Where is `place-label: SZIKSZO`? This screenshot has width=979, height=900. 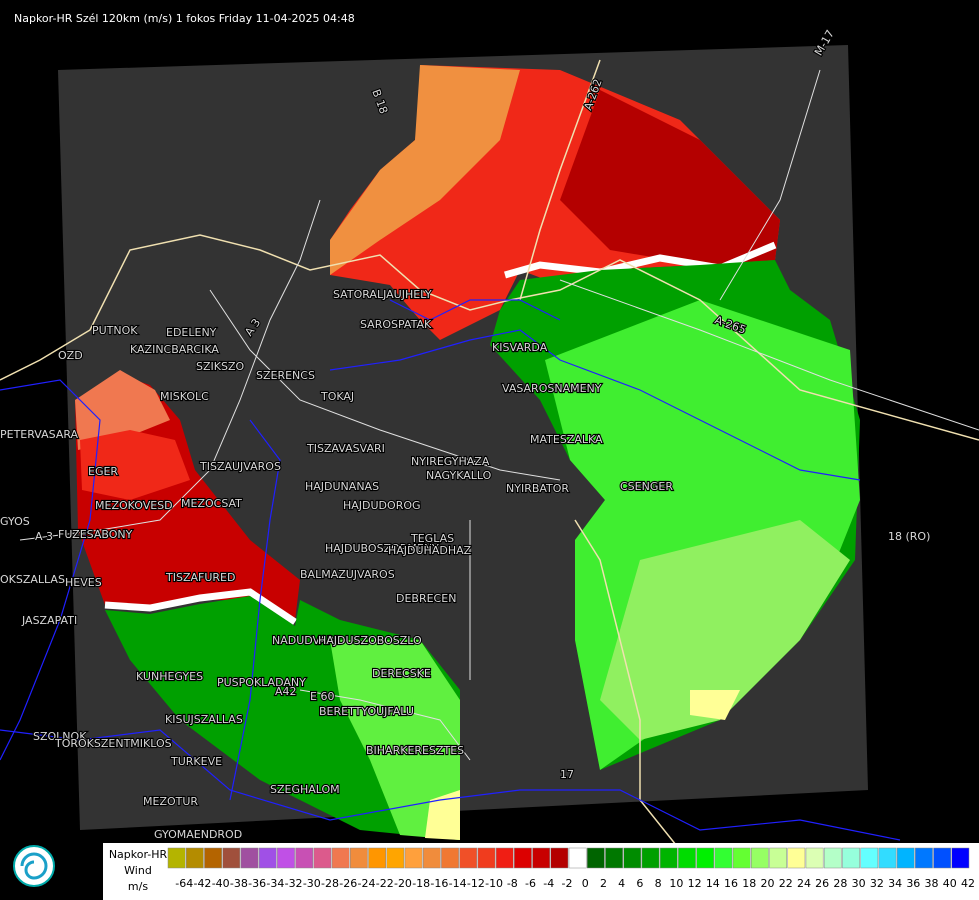 place-label: SZIKSZO is located at coordinates (220, 366).